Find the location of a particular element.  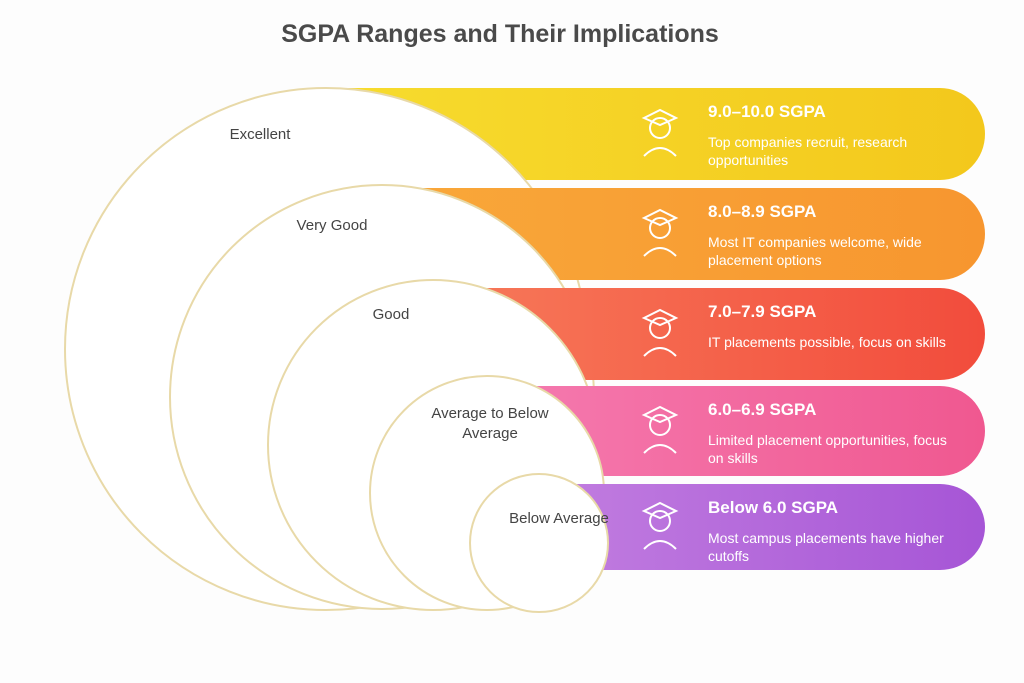

range-title: 9.0–10.0 SGPA is located at coordinates (767, 111).